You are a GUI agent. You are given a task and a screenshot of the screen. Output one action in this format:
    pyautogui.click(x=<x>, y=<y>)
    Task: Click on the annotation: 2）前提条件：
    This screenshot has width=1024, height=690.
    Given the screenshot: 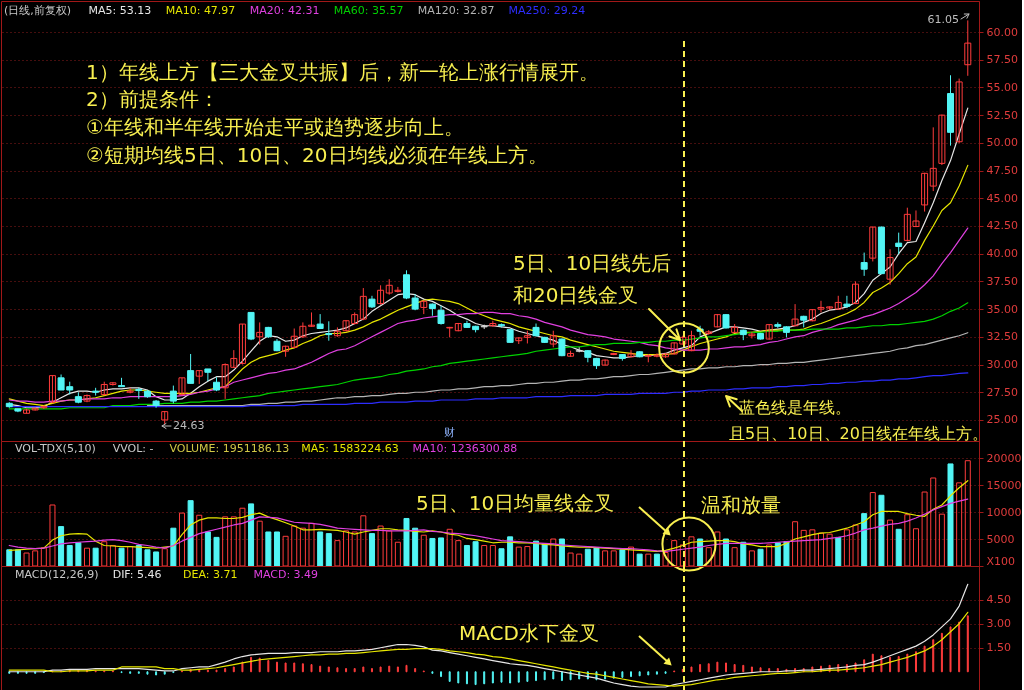 What is the action you would take?
    pyautogui.click(x=152, y=99)
    